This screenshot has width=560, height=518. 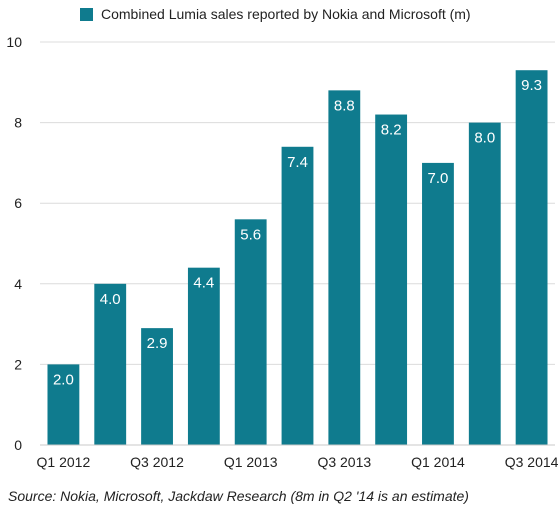 I want to click on y-tick-label: 8, so click(x=18, y=123).